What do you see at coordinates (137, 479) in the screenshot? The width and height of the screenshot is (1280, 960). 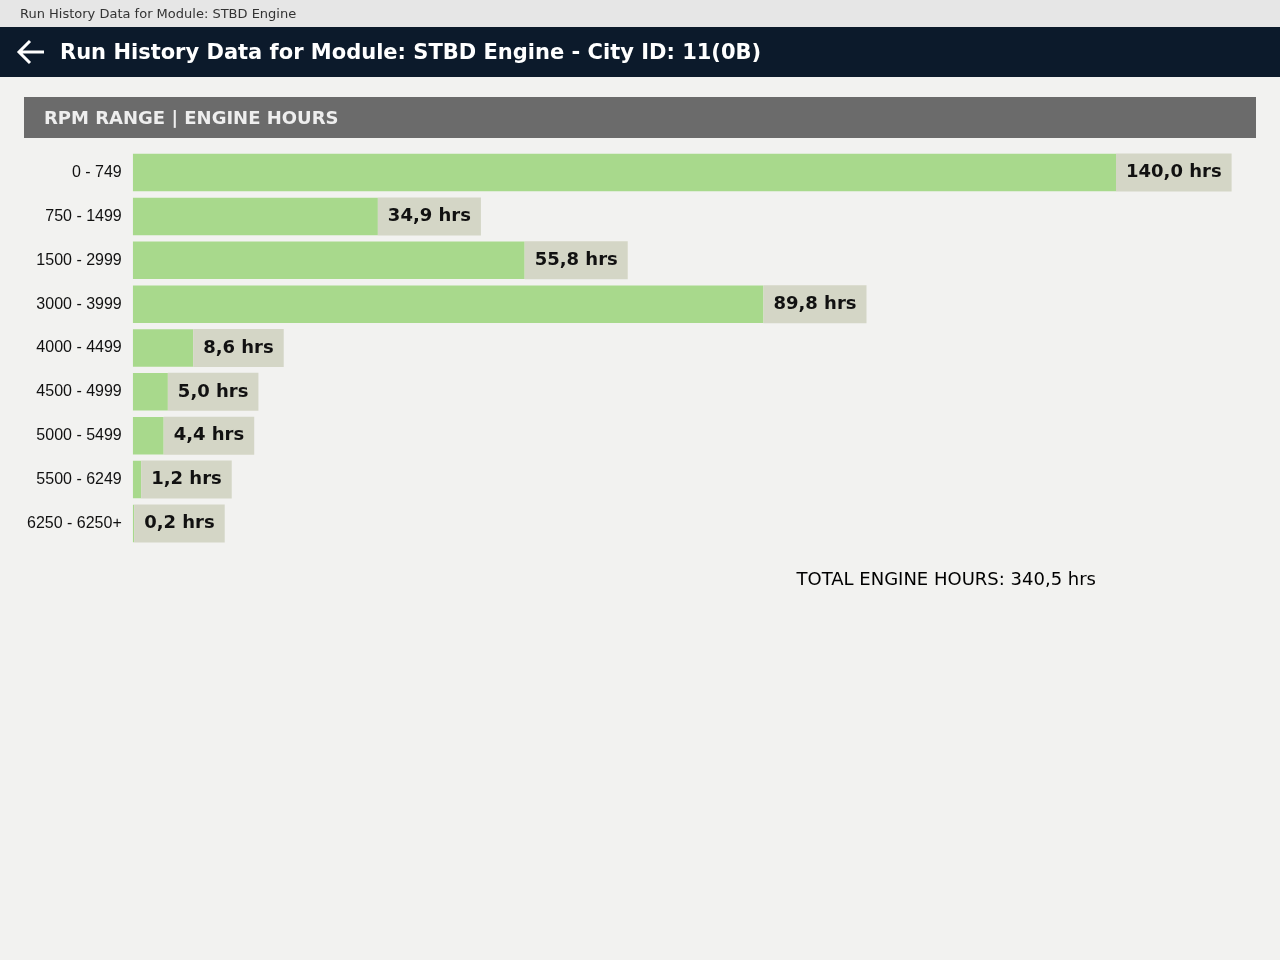 I see `bar` at bounding box center [137, 479].